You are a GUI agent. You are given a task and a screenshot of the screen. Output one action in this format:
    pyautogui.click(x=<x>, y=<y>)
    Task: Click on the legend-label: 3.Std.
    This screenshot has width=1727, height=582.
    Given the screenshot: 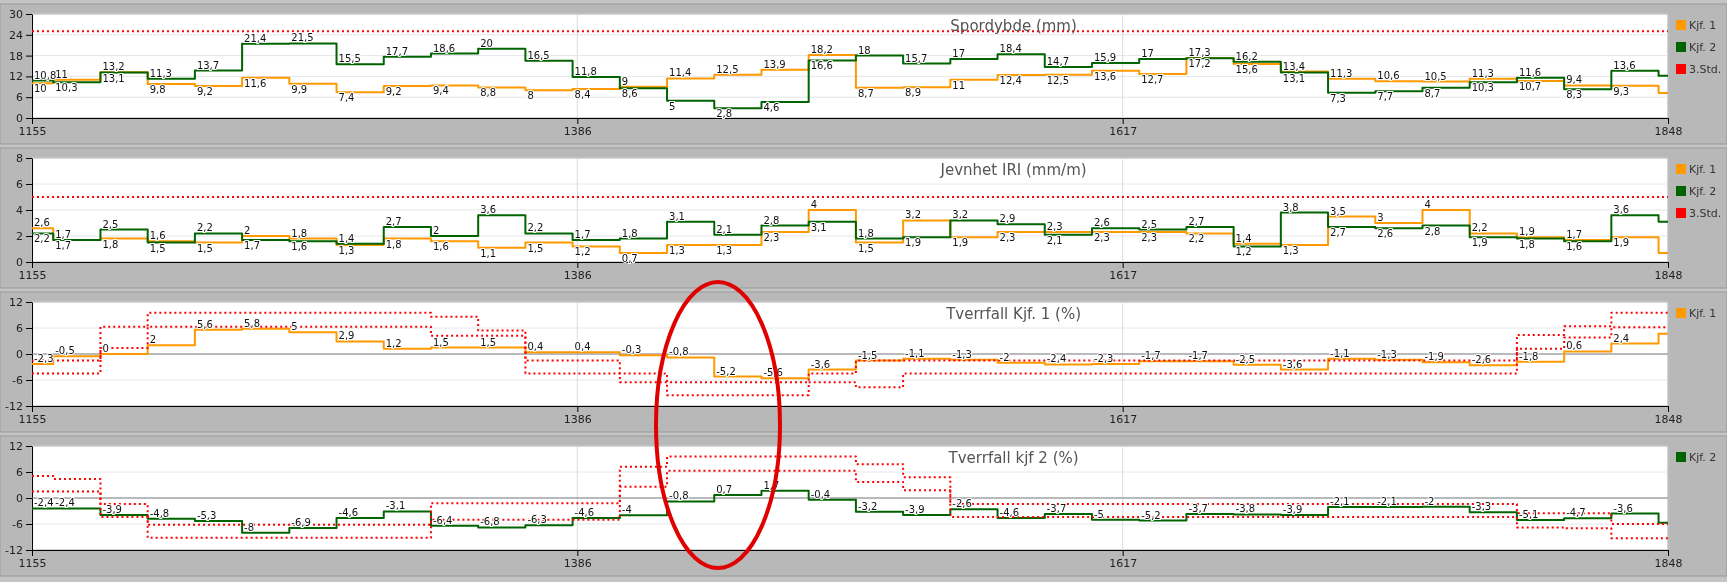 What is the action you would take?
    pyautogui.click(x=1705, y=213)
    